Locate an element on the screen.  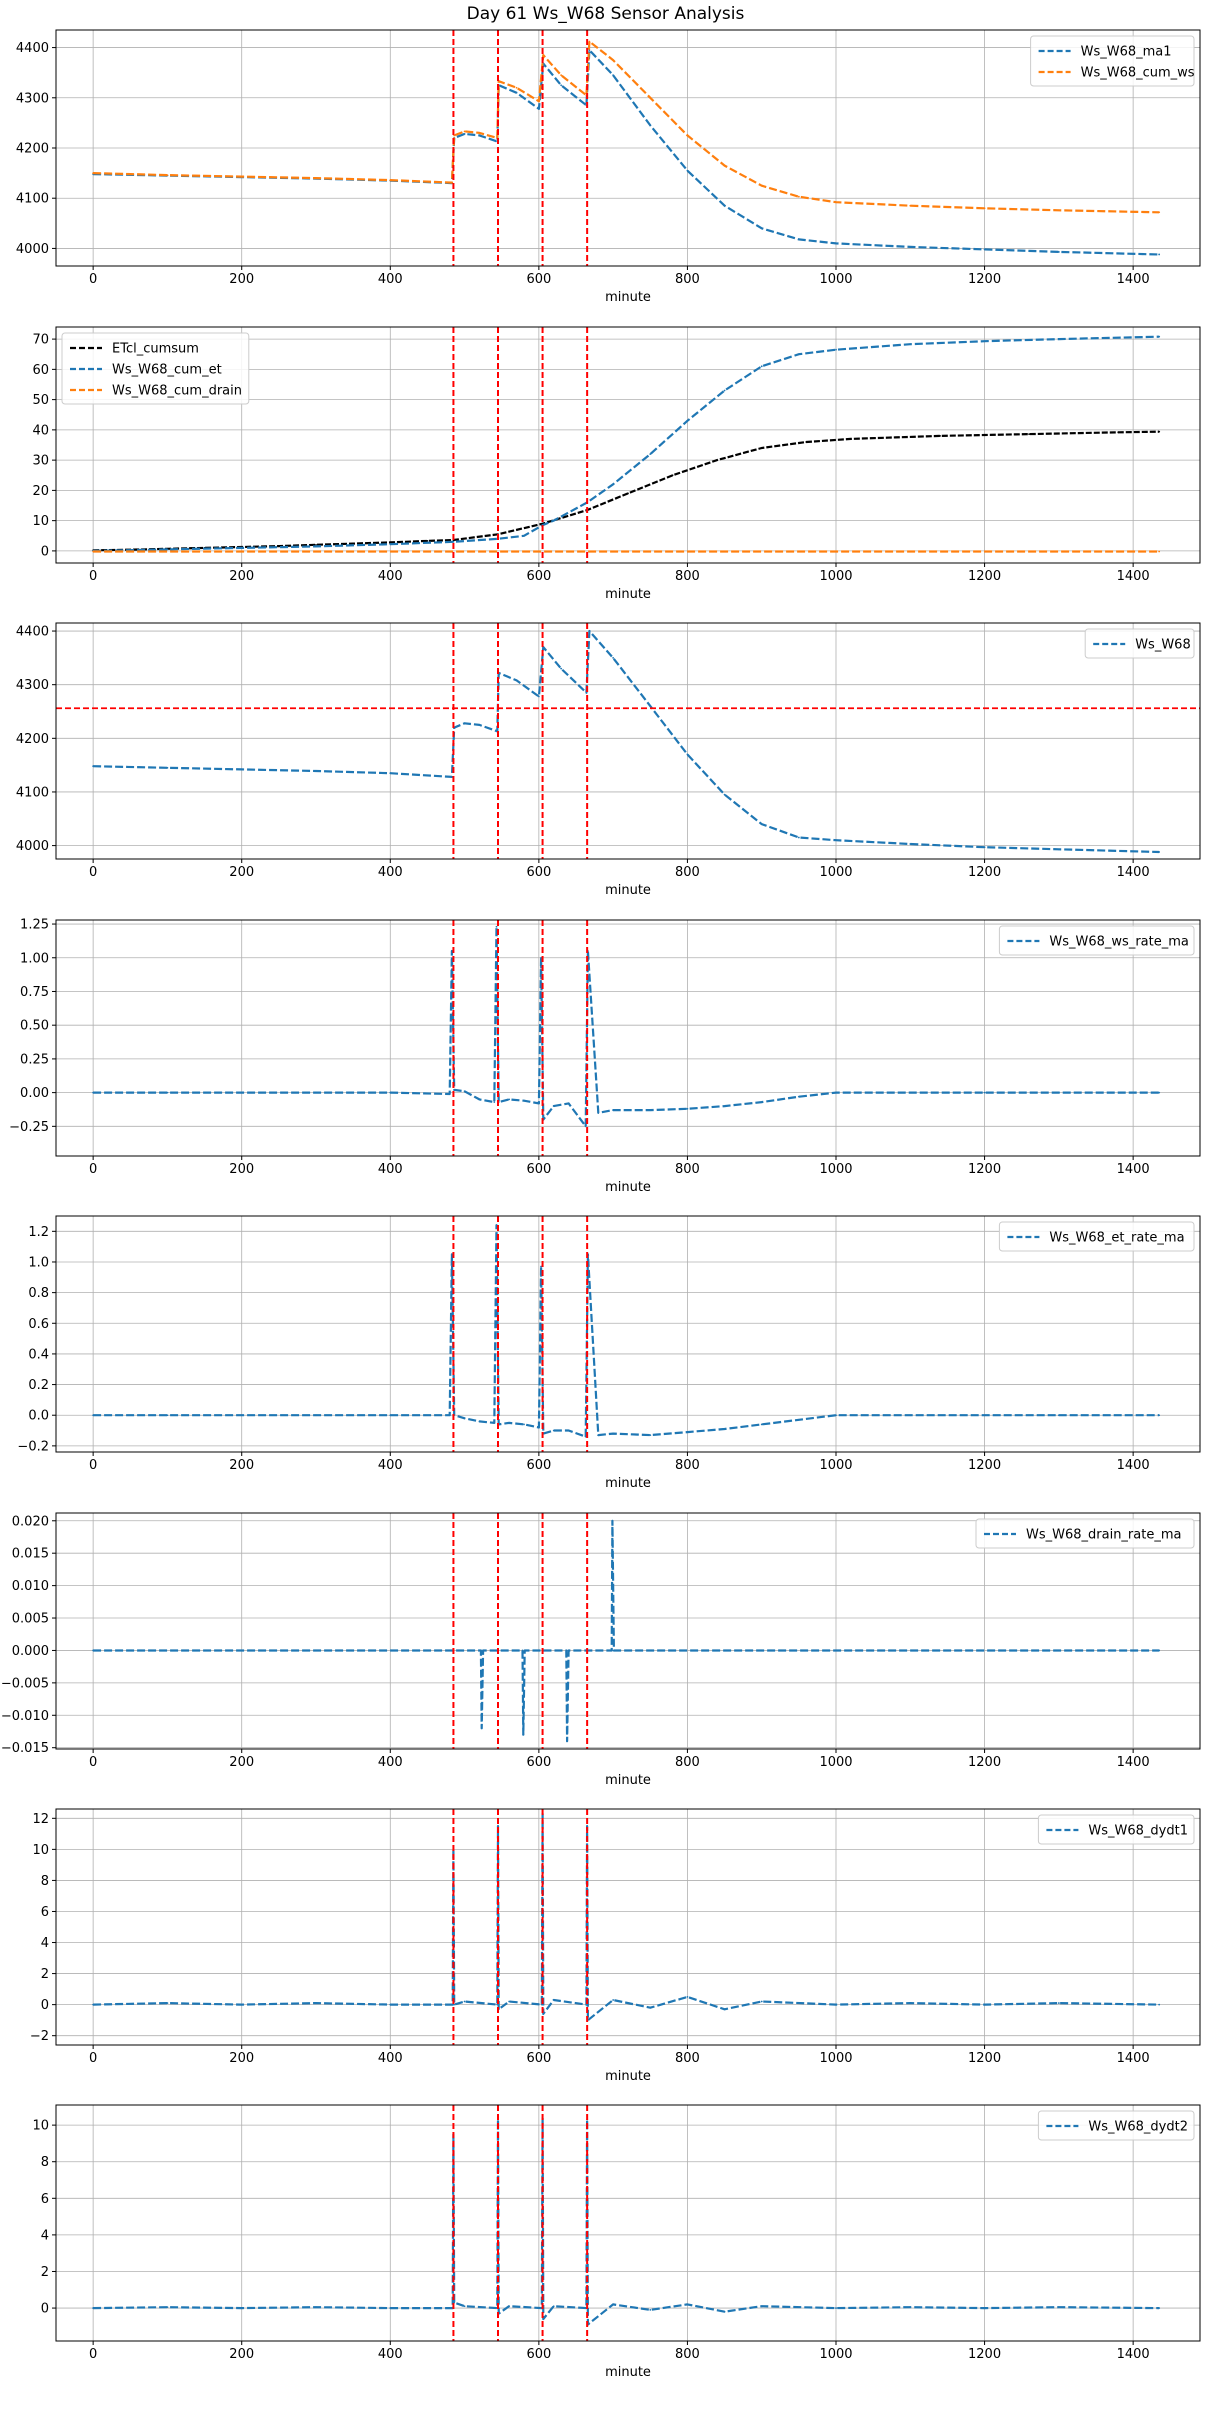
legend-label: Ws_W68_drain_rate_ma is located at coordinates (1103, 1535).